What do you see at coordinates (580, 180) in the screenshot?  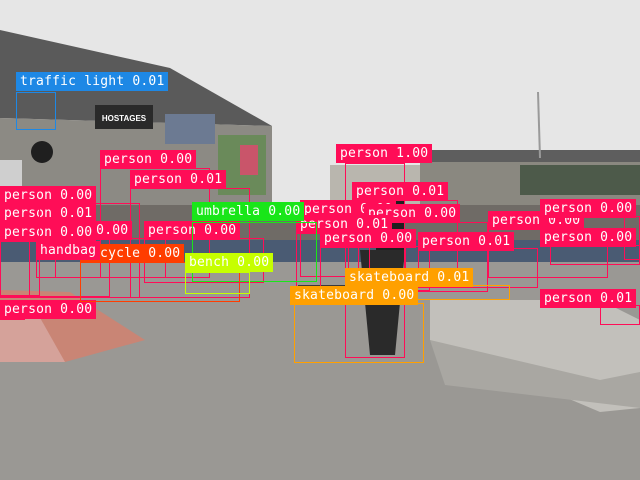 I see `right-graffiti` at bounding box center [580, 180].